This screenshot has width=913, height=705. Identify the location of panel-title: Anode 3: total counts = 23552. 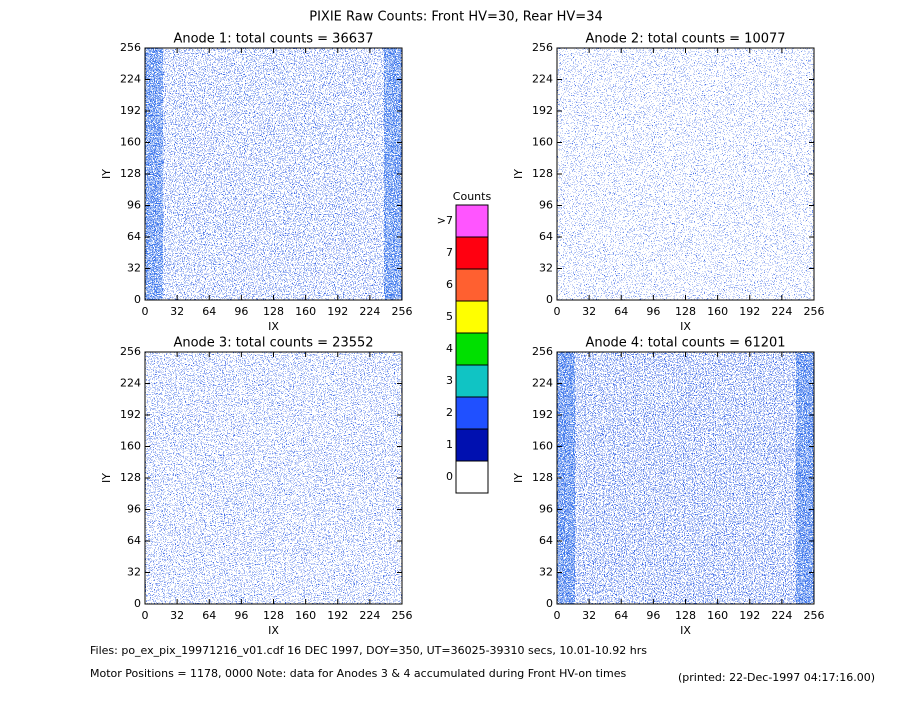
(273, 343).